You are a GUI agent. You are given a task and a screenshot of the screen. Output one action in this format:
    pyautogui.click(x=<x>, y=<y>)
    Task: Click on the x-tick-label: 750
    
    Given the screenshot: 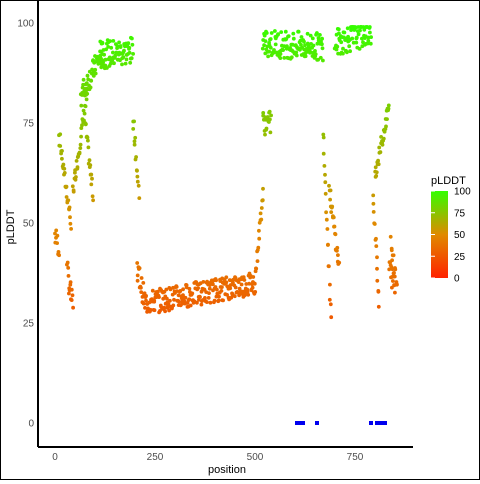 What is the action you would take?
    pyautogui.click(x=355, y=457)
    